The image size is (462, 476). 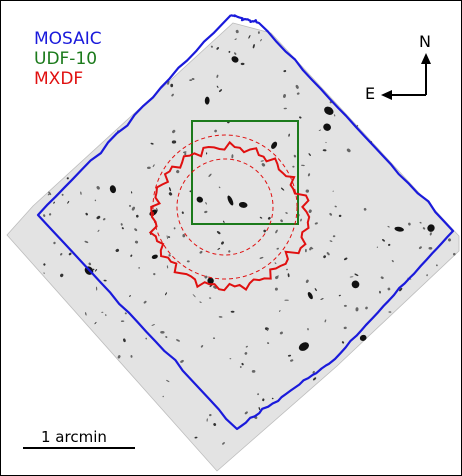 I want to click on legend-mosaic: MOSAIC, so click(x=68, y=39).